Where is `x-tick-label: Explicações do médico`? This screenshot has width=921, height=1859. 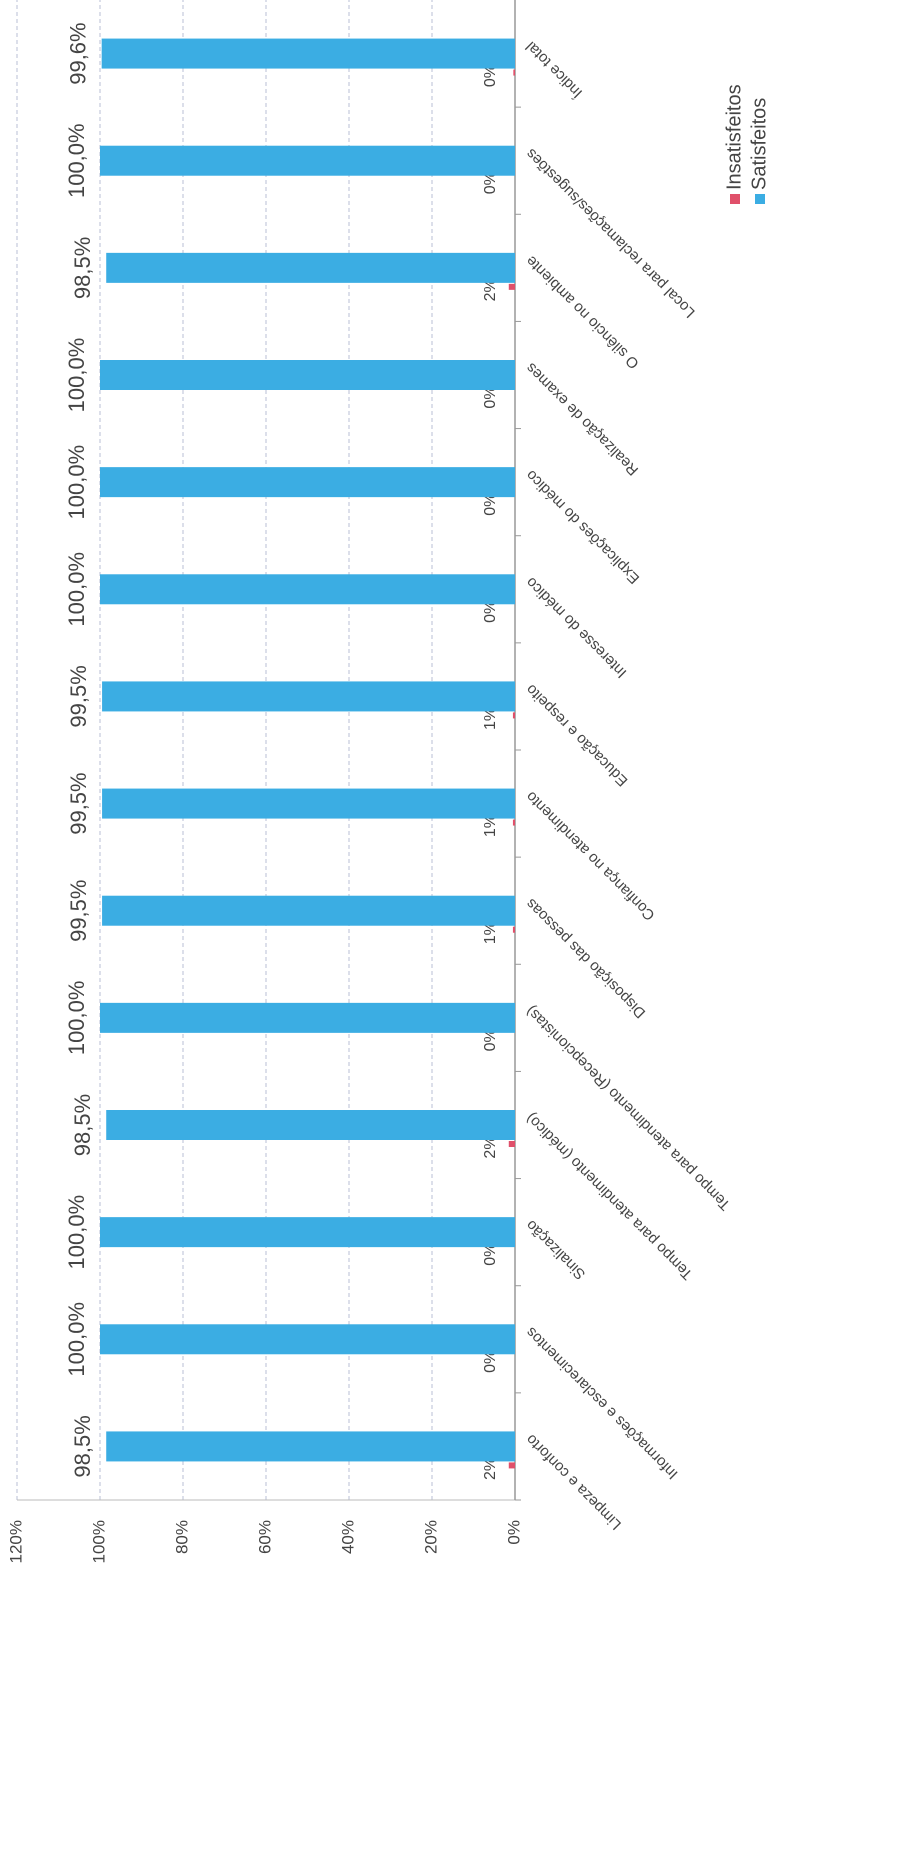
x-tick-label: Explicações do médico is located at coordinates (583, 527).